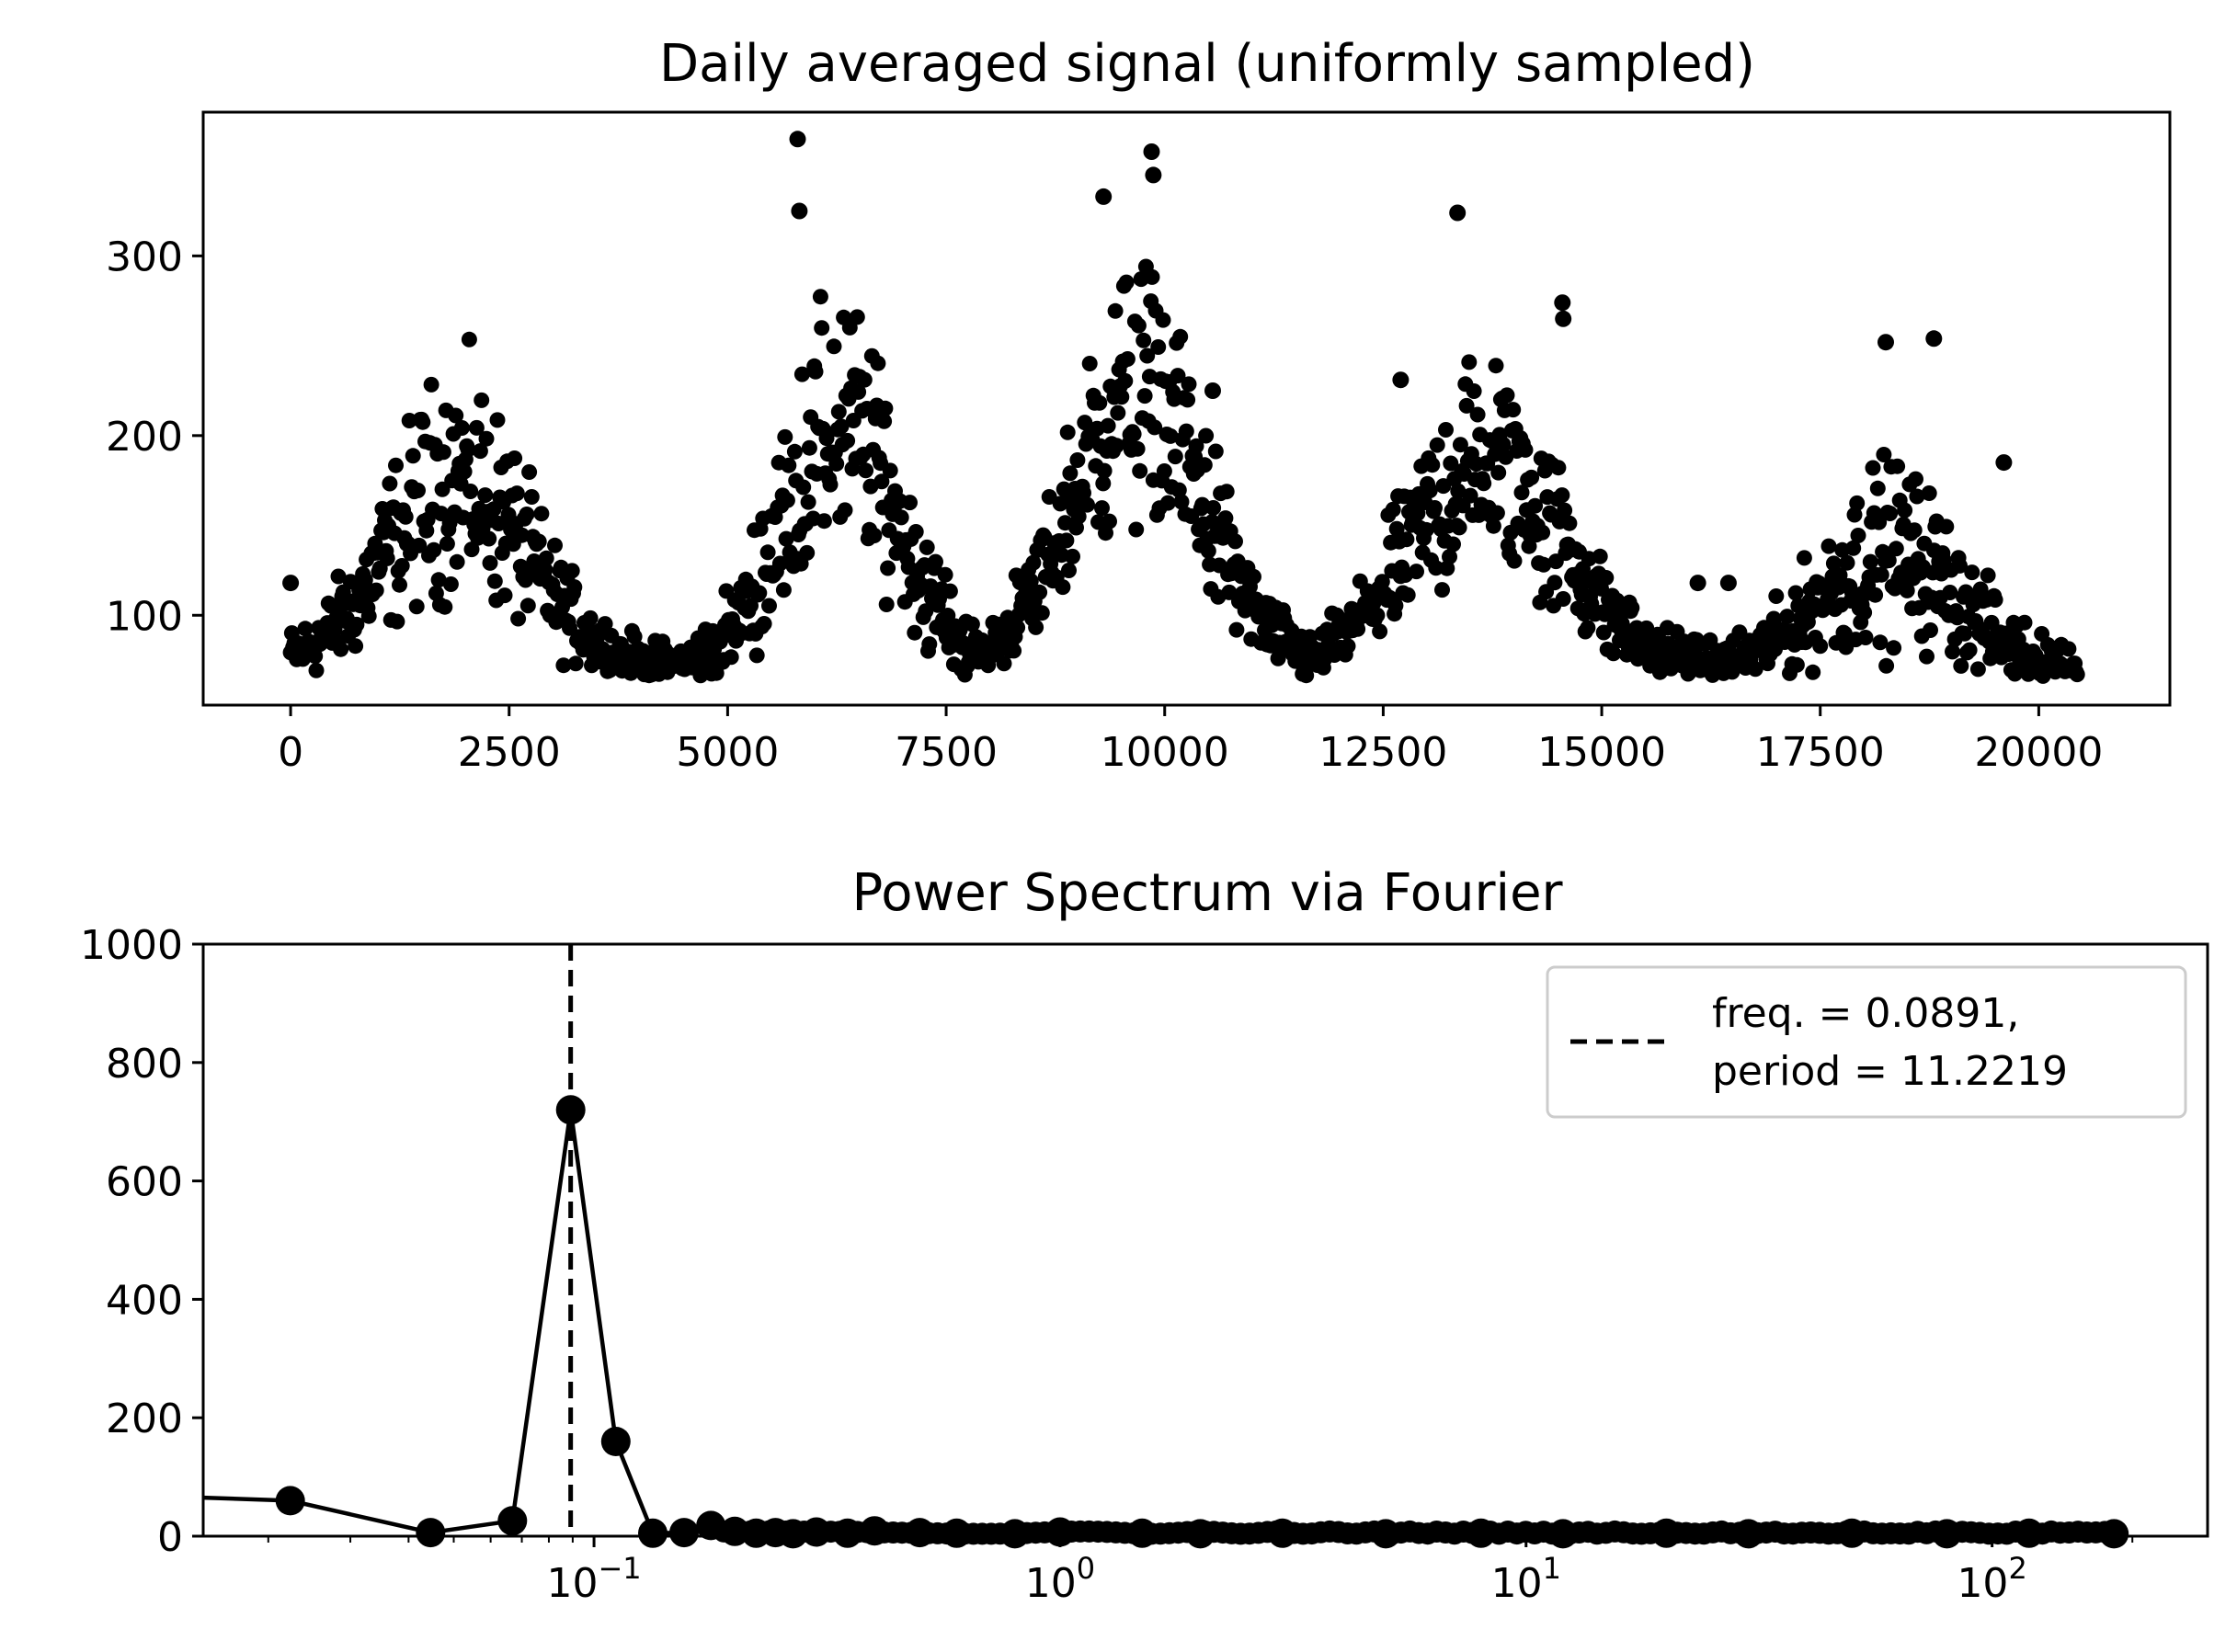  What do you see at coordinates (1526, 1579) in the screenshot?
I see `spectrum-x-tick-label: 101` at bounding box center [1526, 1579].